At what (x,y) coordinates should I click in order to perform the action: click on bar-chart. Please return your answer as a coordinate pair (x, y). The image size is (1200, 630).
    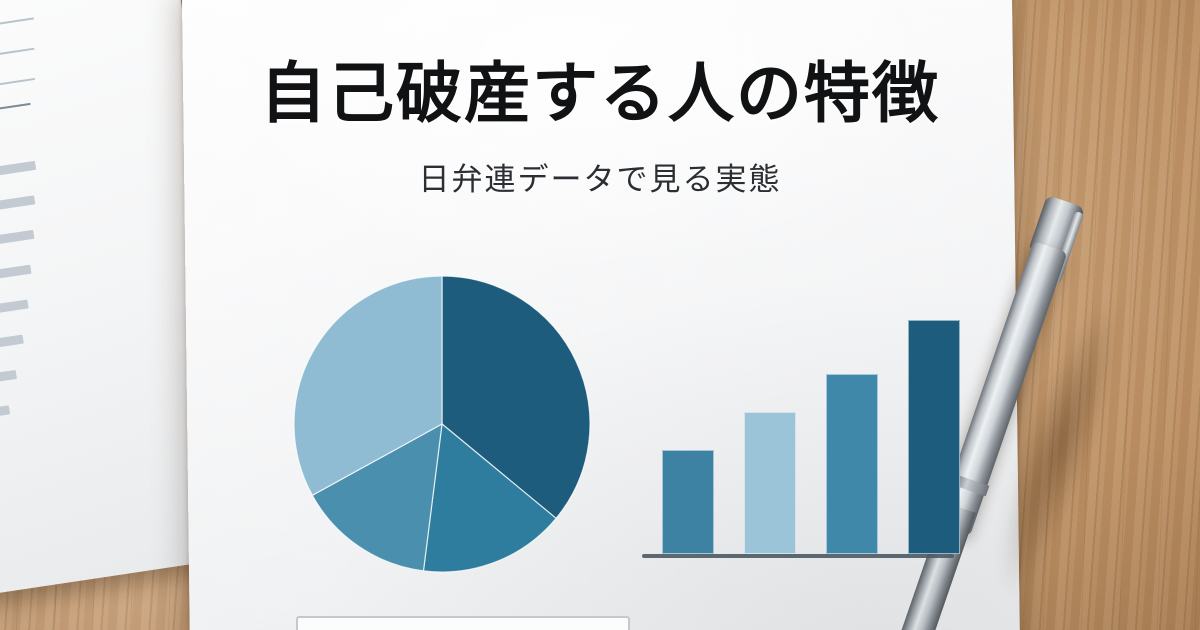
    Looking at the image, I should click on (800, 428).